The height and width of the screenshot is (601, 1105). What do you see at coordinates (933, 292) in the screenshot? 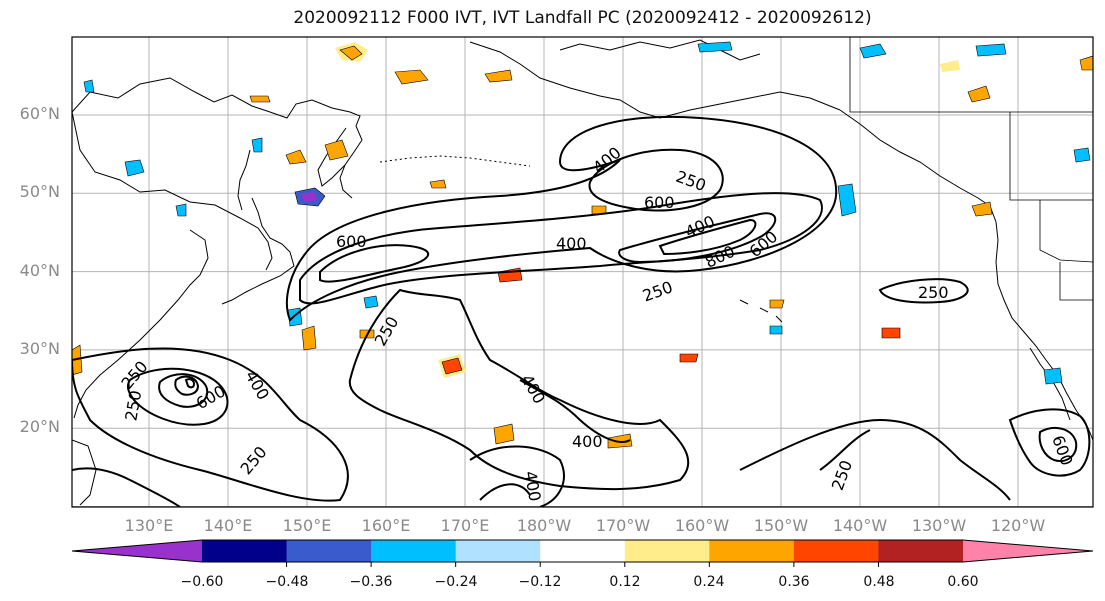
I see `contour-label: 250` at bounding box center [933, 292].